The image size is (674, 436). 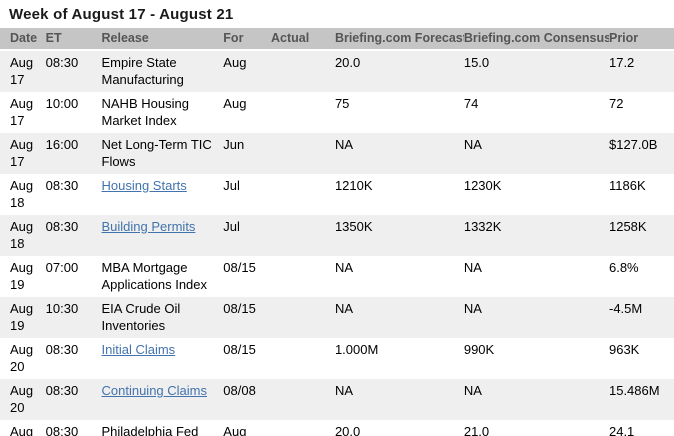 What do you see at coordinates (621, 430) in the screenshot?
I see `cell-prior: 24.1` at bounding box center [621, 430].